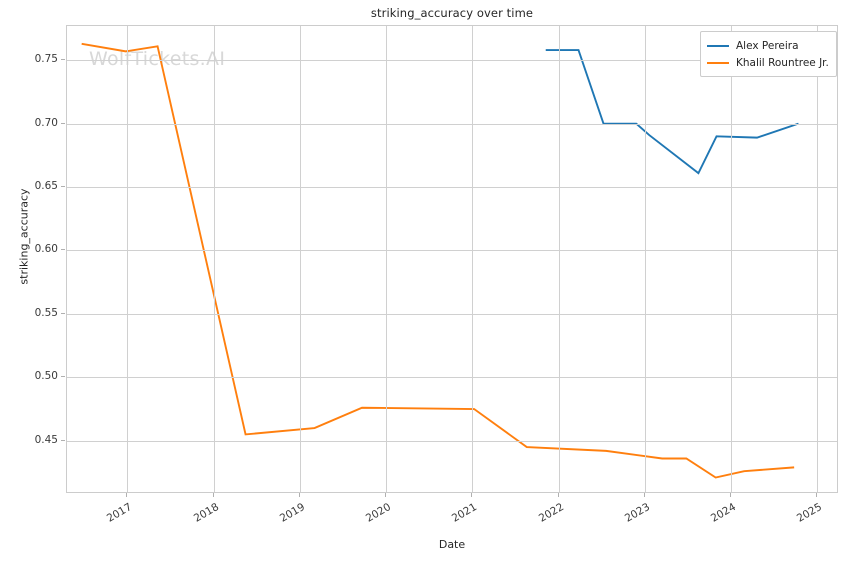 The image size is (853, 561). What do you see at coordinates (637, 513) in the screenshot?
I see `x-tick-label: 2023` at bounding box center [637, 513].